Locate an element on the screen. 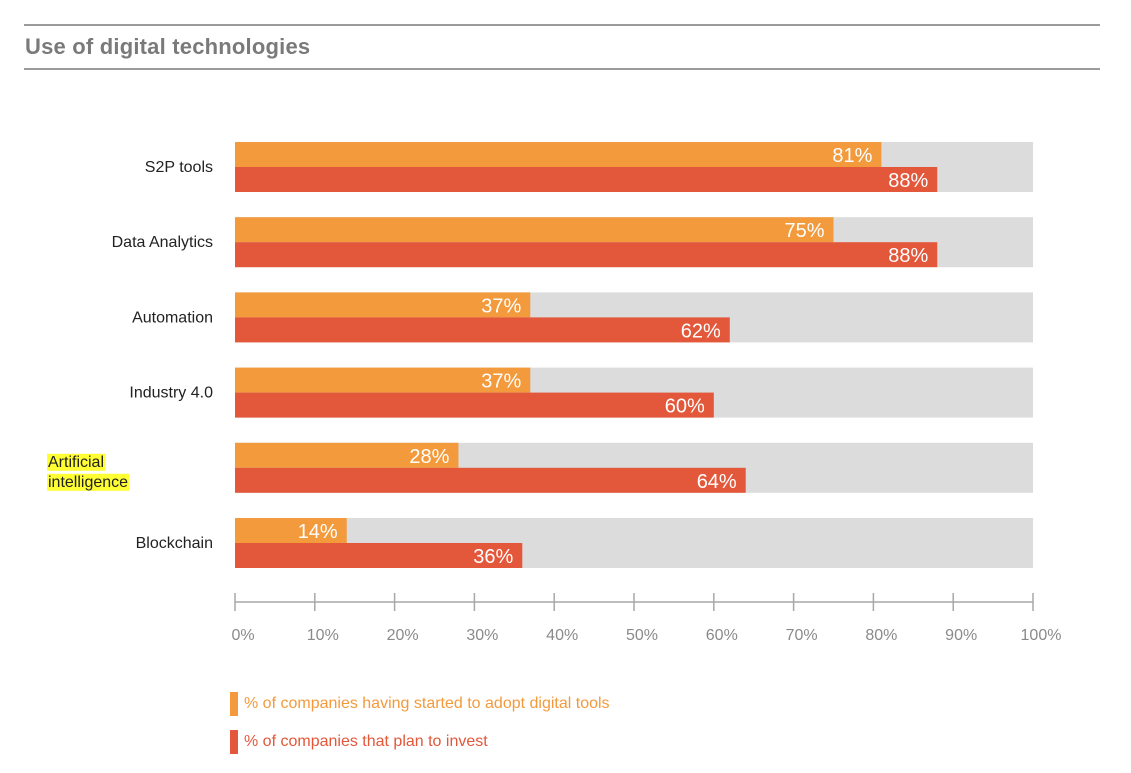 Image resolution: width=1131 pixels, height=773 pixels. x-tick-label-30: 30% is located at coordinates (482, 635).